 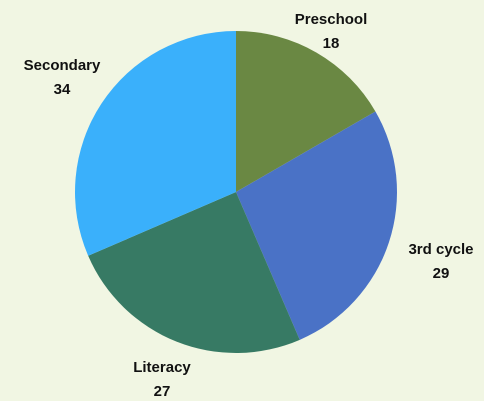 I want to click on slice-label-3rd-cycle: 3rd cycle, so click(x=440, y=249).